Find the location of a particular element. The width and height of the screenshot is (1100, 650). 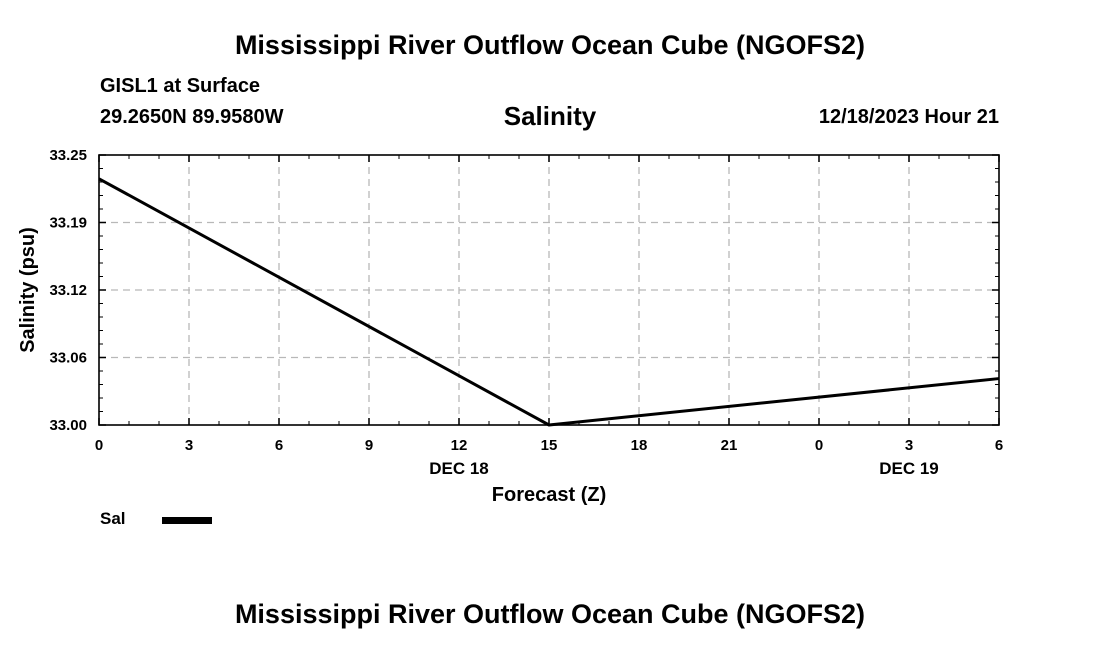

y-tick-label: 33.00 is located at coordinates (68, 425).